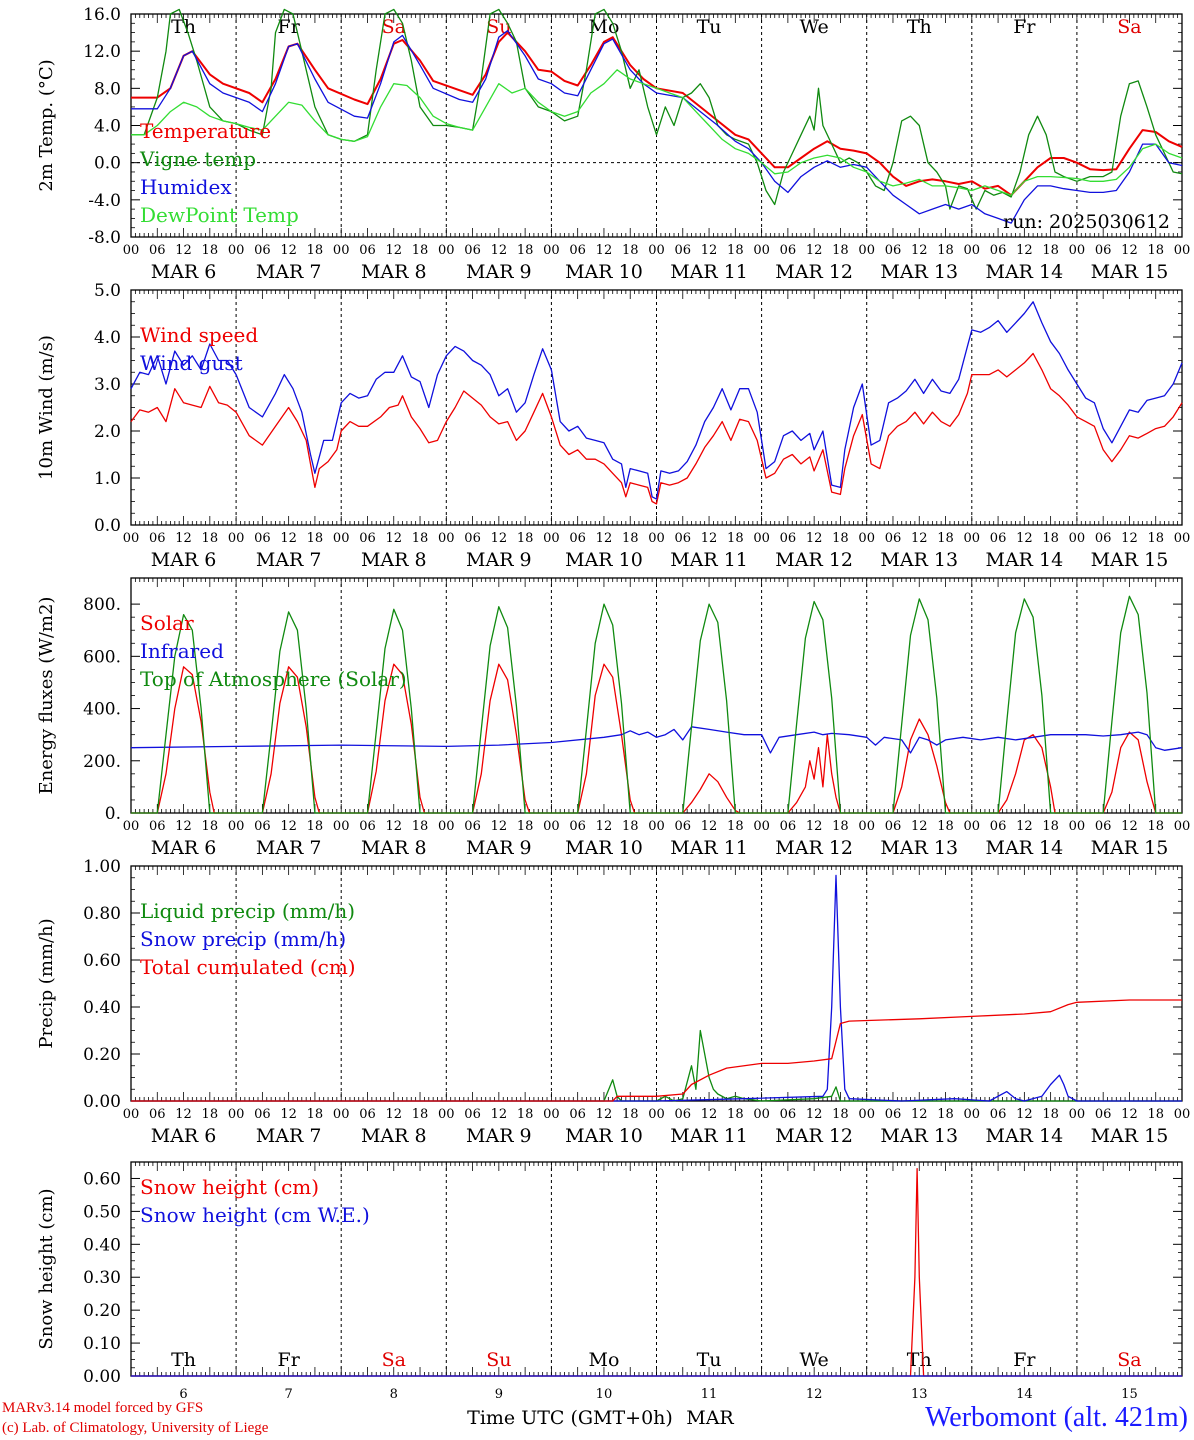 The height and width of the screenshot is (1440, 1194). Describe the element at coordinates (814, 272) in the screenshot. I see `date-label: MAR 12` at that location.